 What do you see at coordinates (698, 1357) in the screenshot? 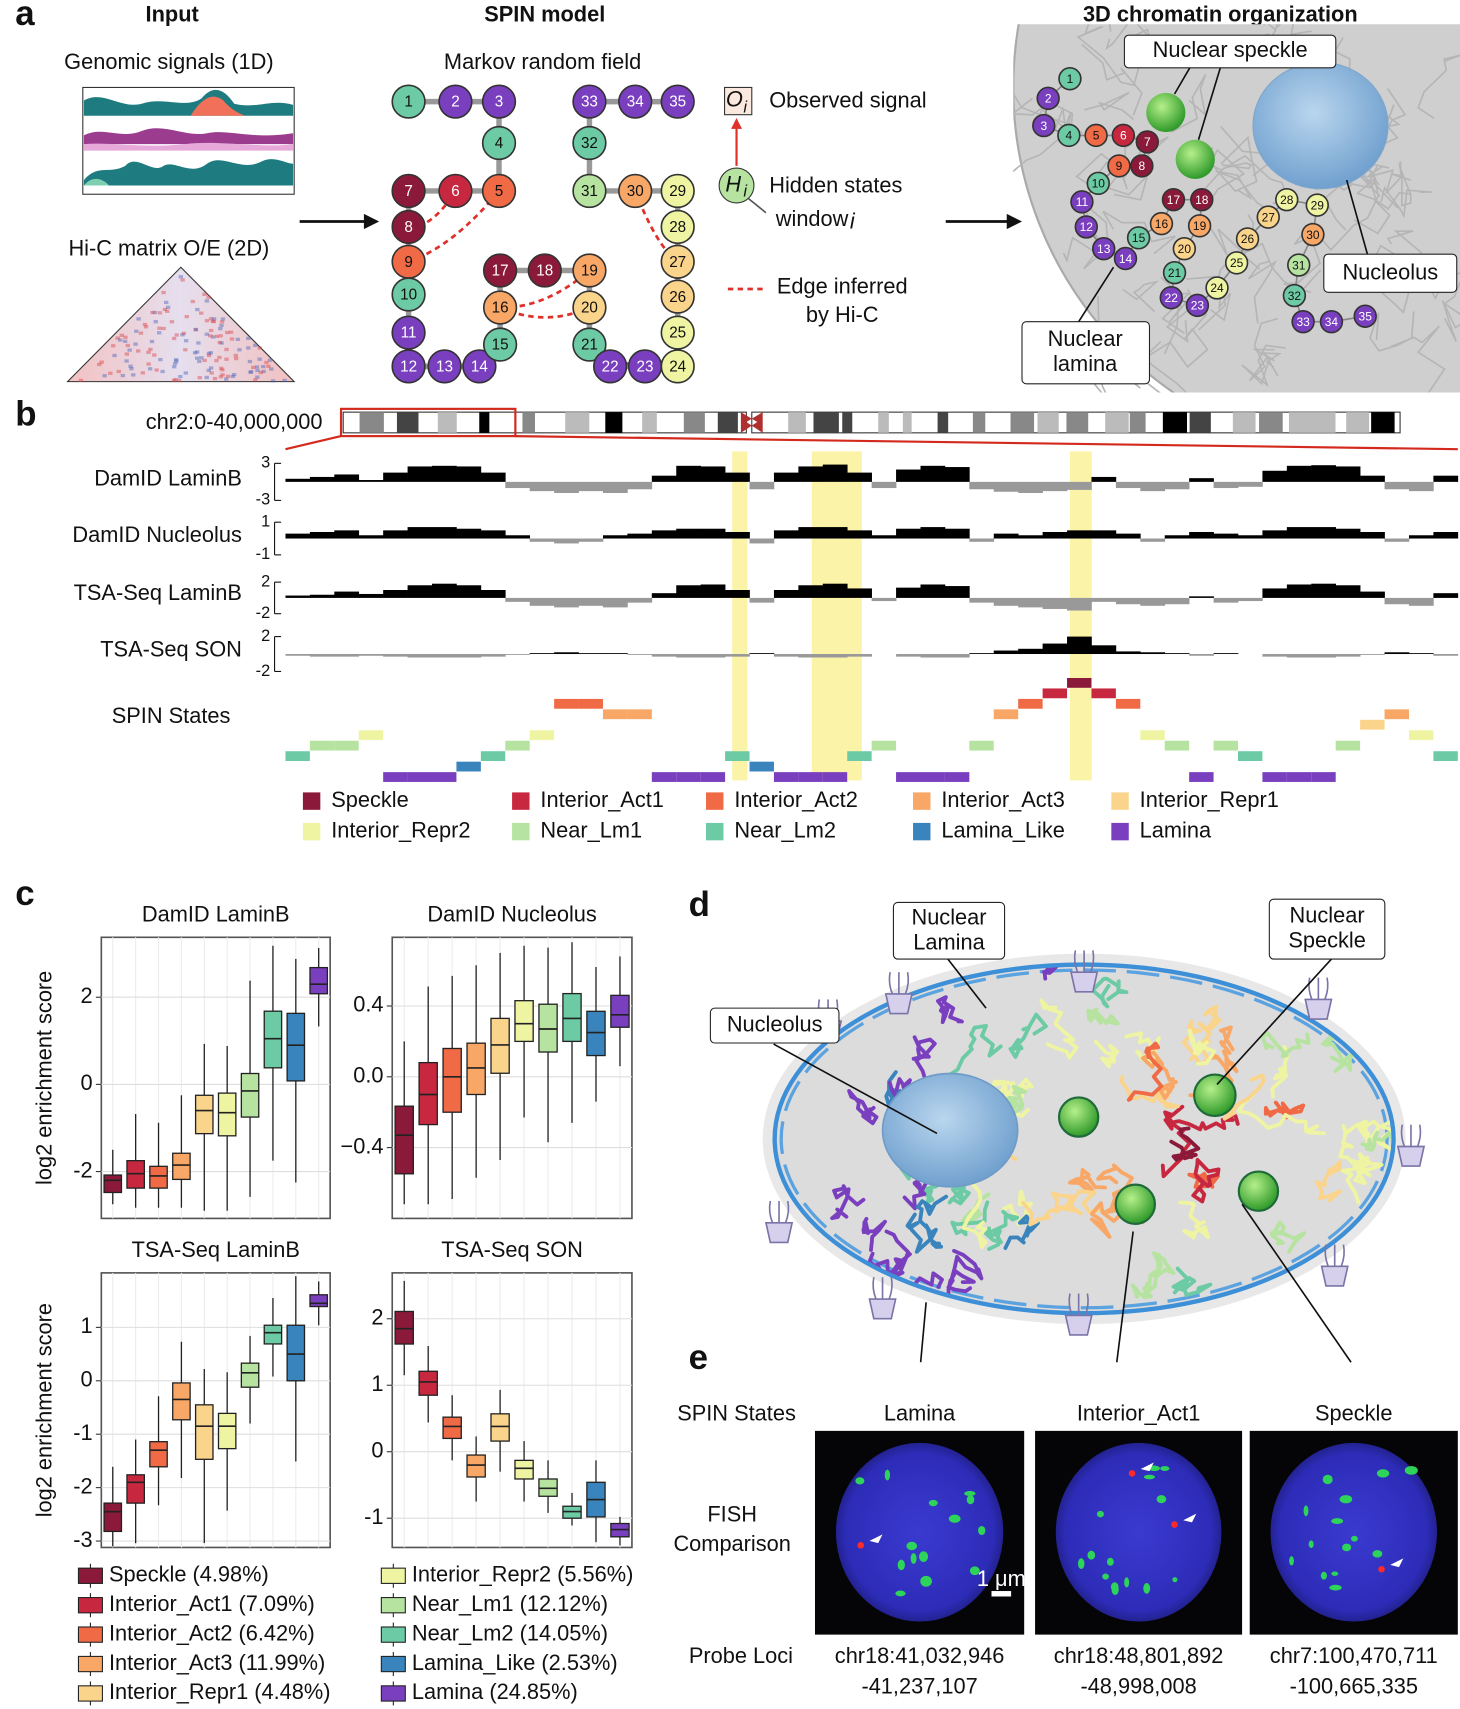
I see `panel-label: e` at bounding box center [698, 1357].